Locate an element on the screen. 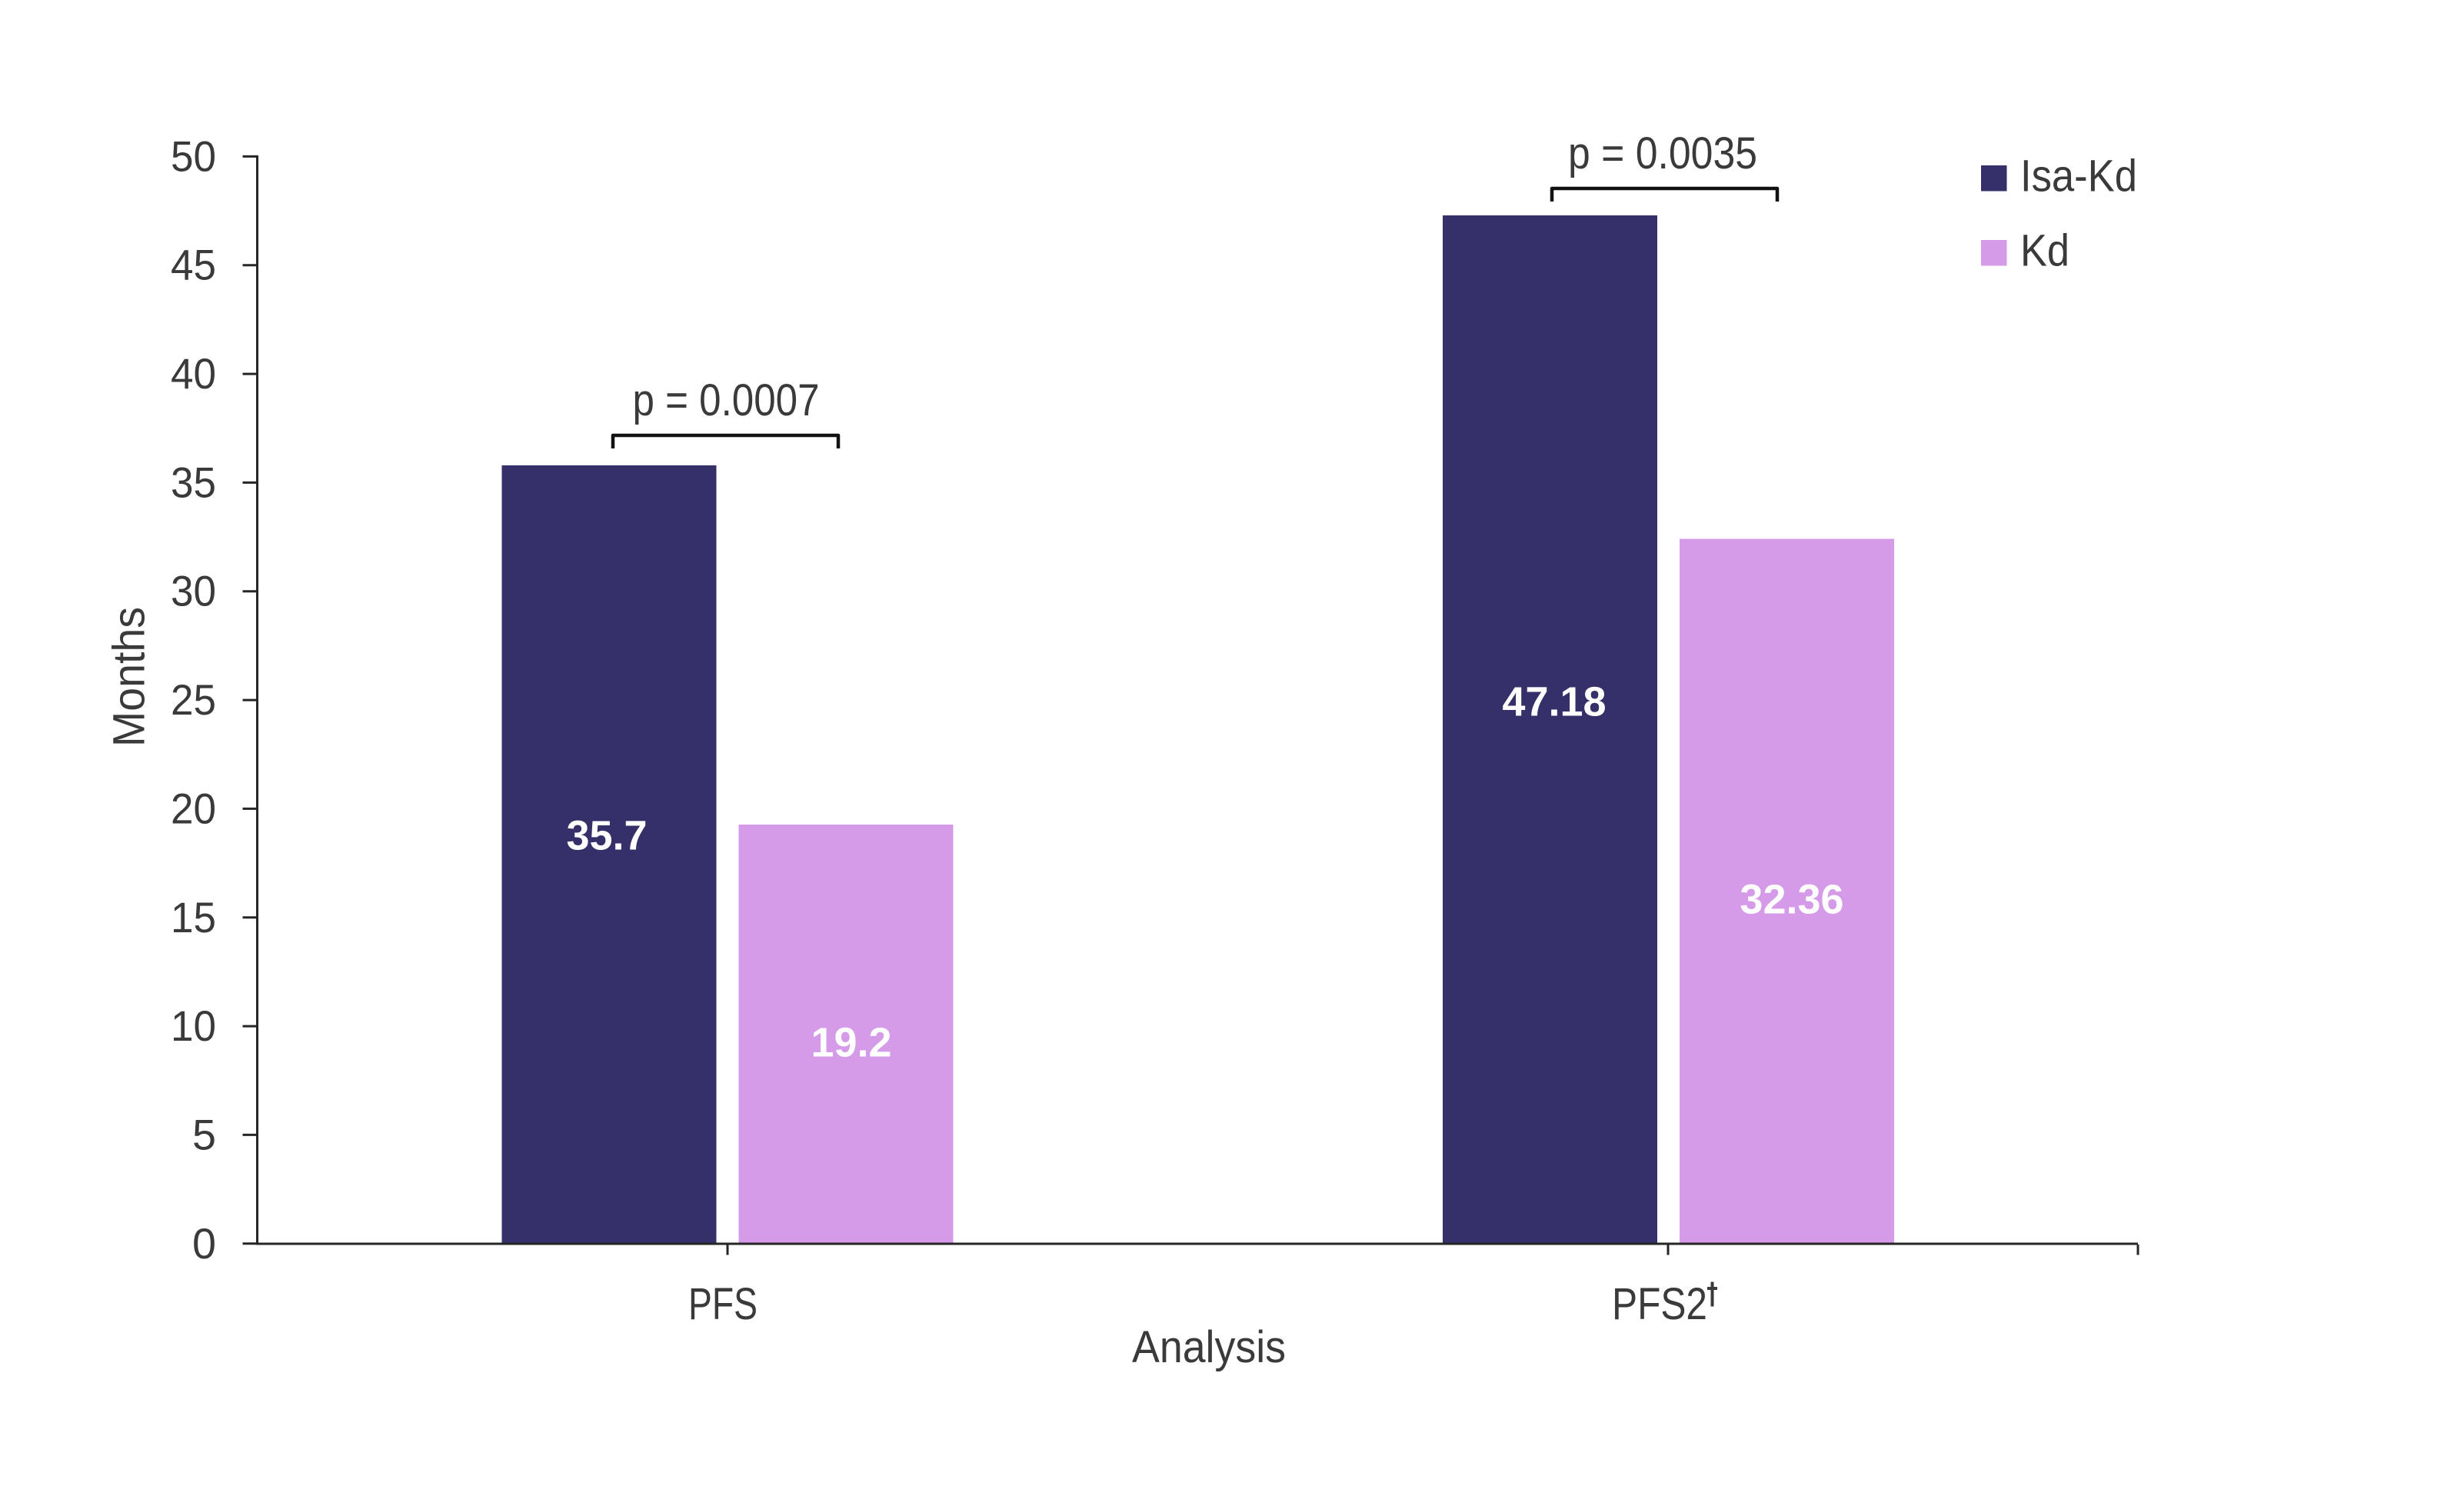  svg-text: 40 is located at coordinates (193, 374).